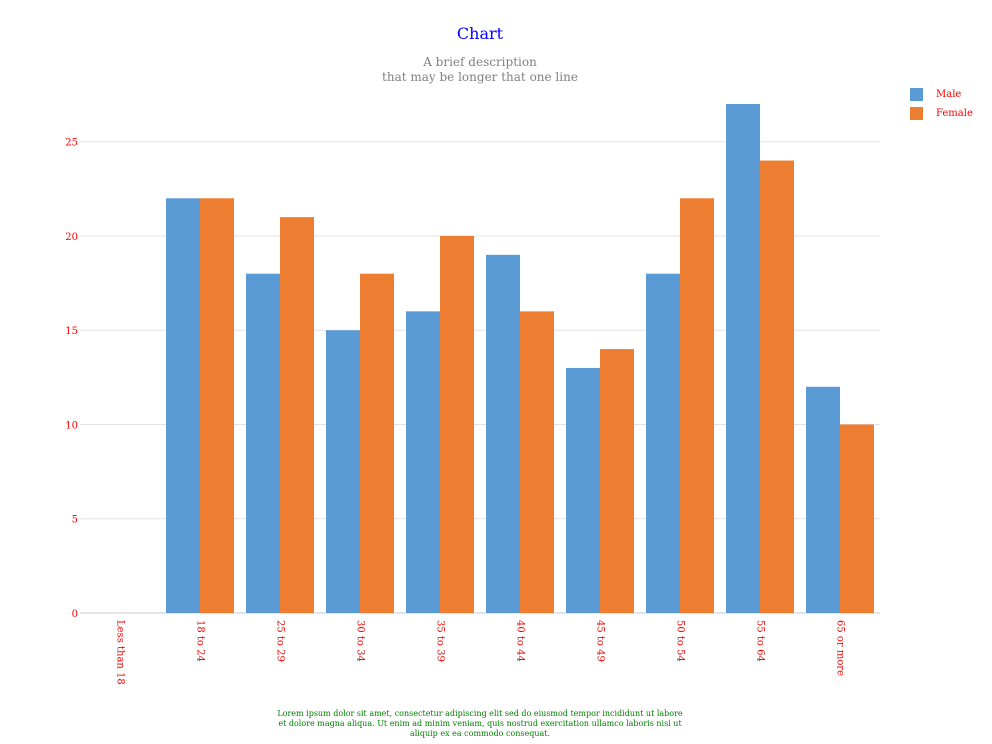 The image size is (992, 744). Describe the element at coordinates (120, 652) in the screenshot. I see `x-tick-label-0: Less than 18` at that location.